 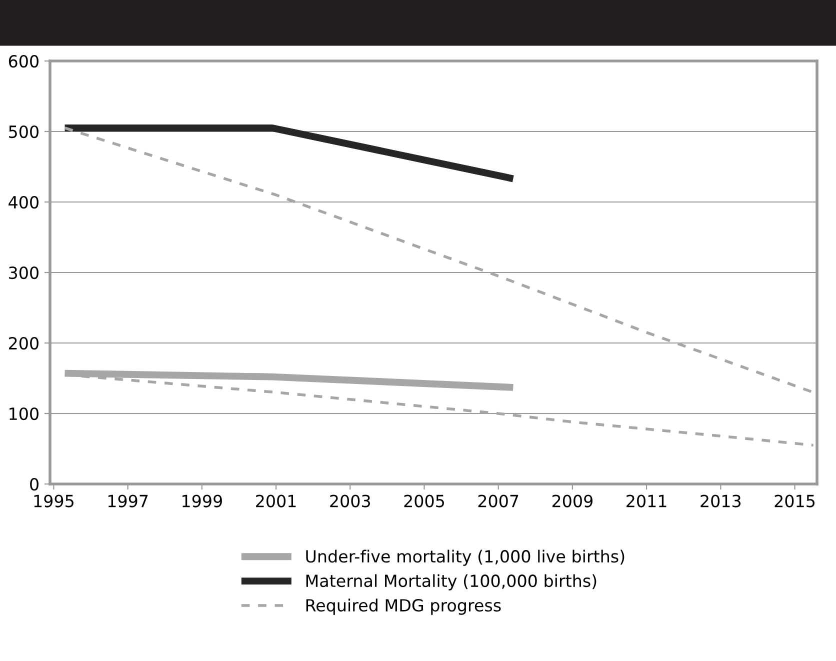 What do you see at coordinates (23, 131) in the screenshot?
I see `y-tick-label: 500` at bounding box center [23, 131].